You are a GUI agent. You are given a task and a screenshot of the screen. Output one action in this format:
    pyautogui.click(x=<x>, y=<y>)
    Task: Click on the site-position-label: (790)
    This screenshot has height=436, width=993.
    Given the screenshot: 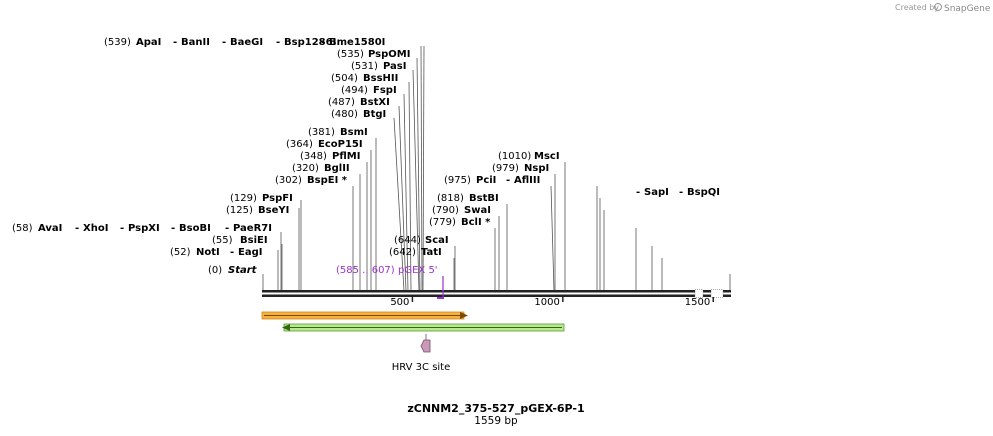 What is the action you would take?
    pyautogui.click(x=445, y=210)
    